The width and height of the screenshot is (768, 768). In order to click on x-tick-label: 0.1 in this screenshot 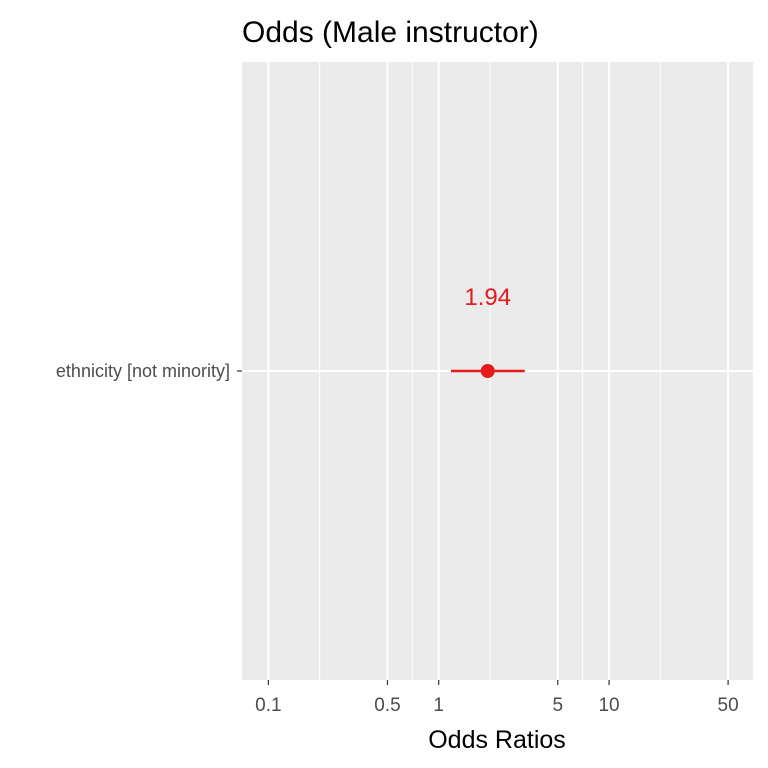, I will do `click(268, 705)`.